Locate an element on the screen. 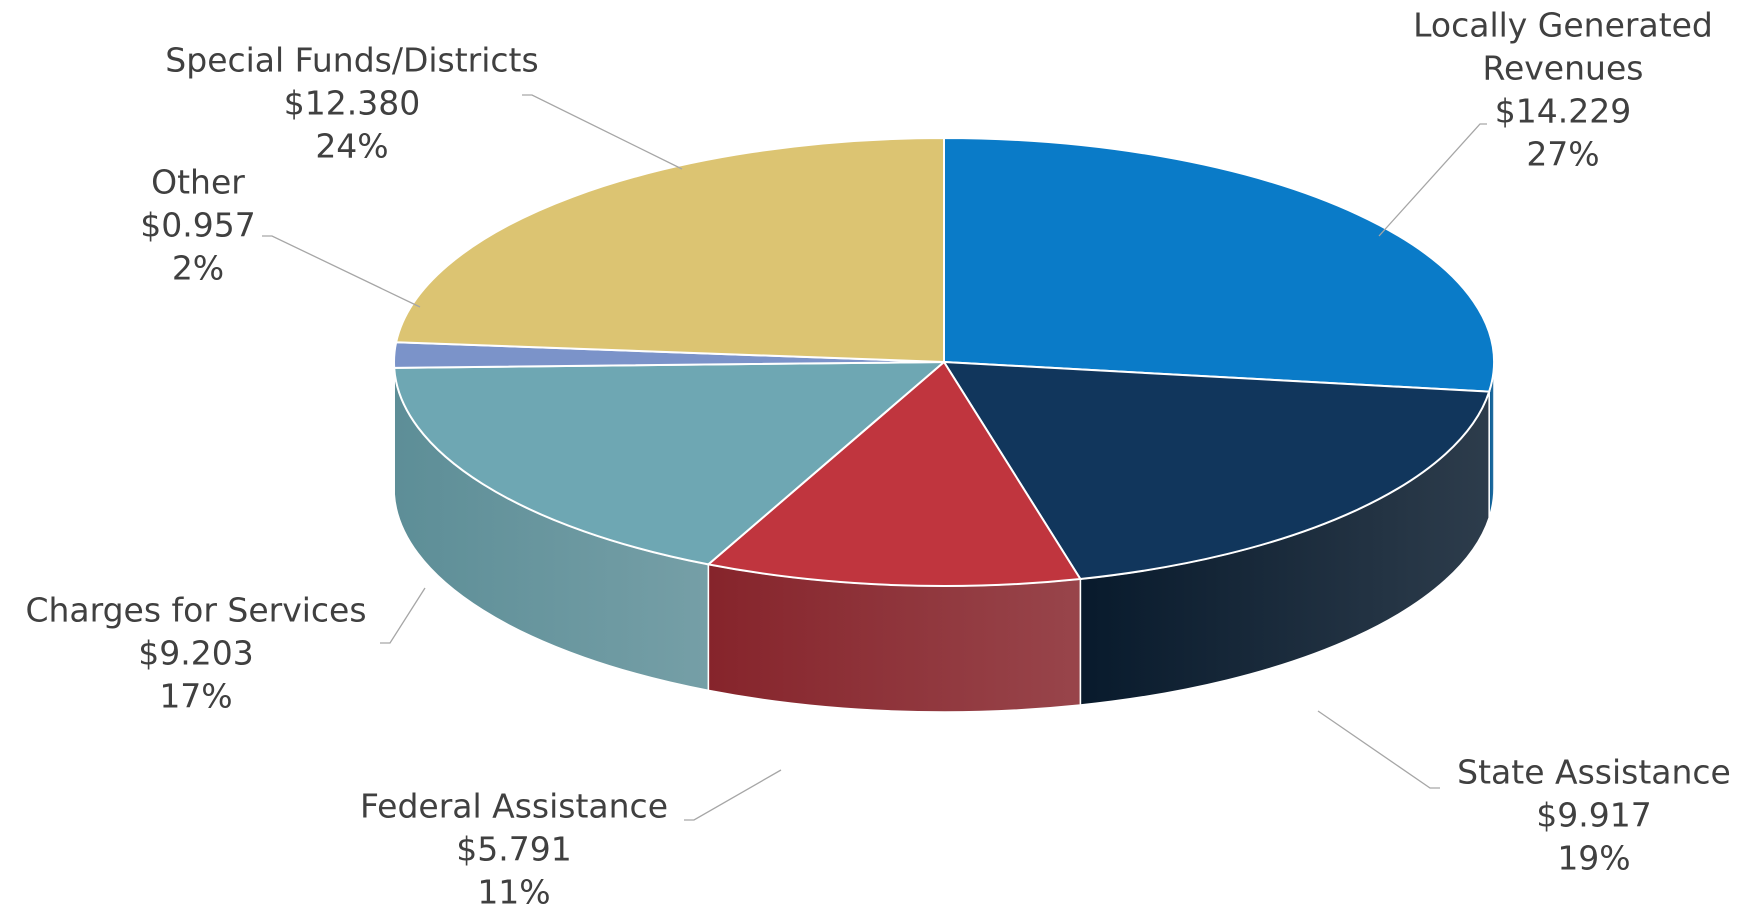 This screenshot has height=913, width=1750. label-value-other: $0.957 is located at coordinates (197, 225).